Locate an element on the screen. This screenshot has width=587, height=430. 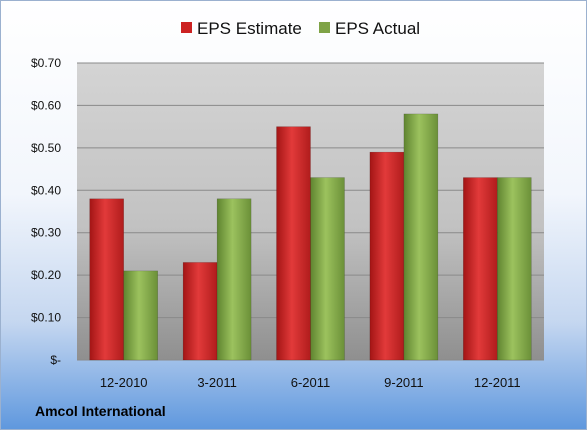
y-tick-label: $0.20 is located at coordinates (46, 275).